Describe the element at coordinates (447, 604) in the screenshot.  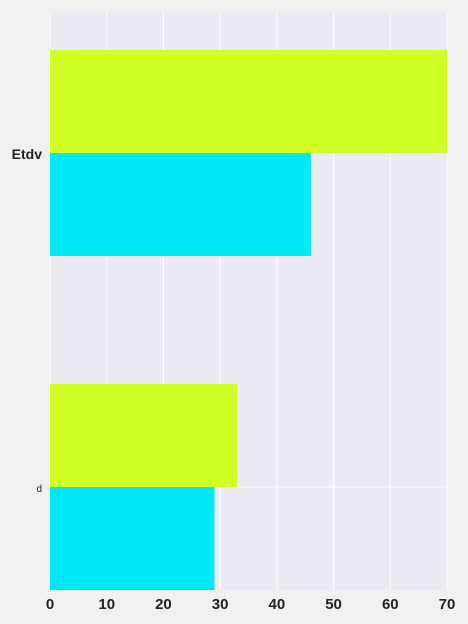
I see `x-tick-label: 70` at that location.